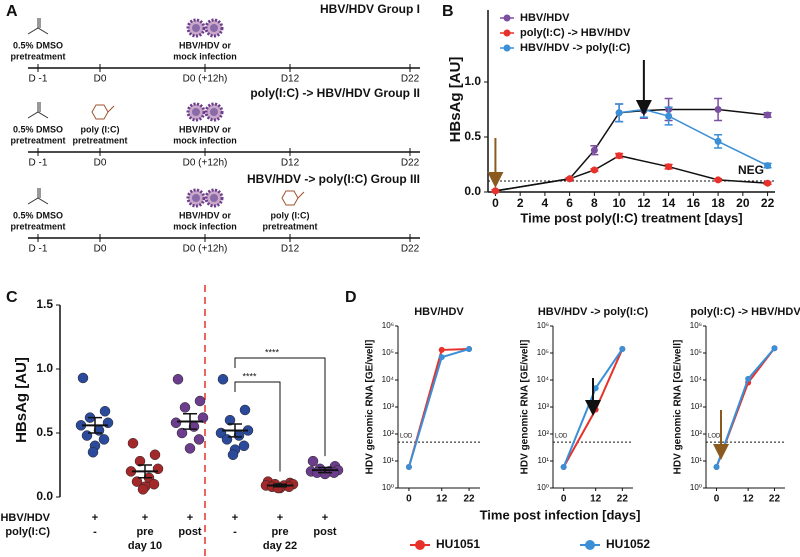  I want to click on legend-label: HBV/HDV, so click(545, 18).